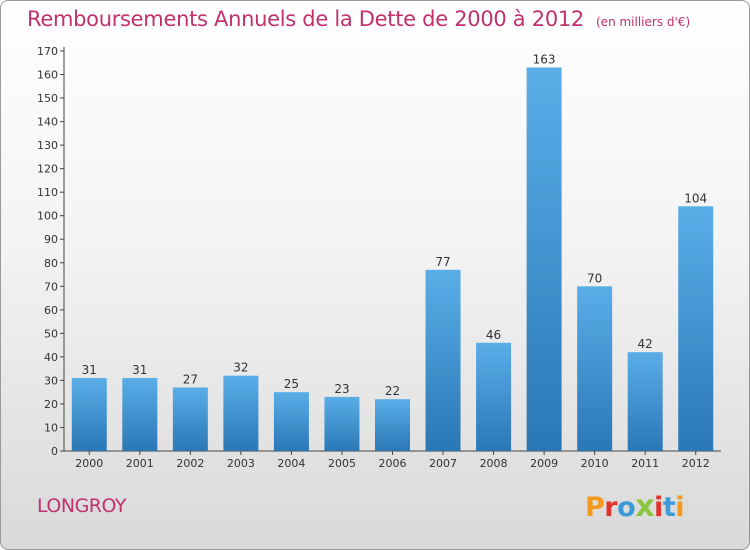 The width and height of the screenshot is (750, 550). I want to click on y-tick-label: 150, so click(47, 98).